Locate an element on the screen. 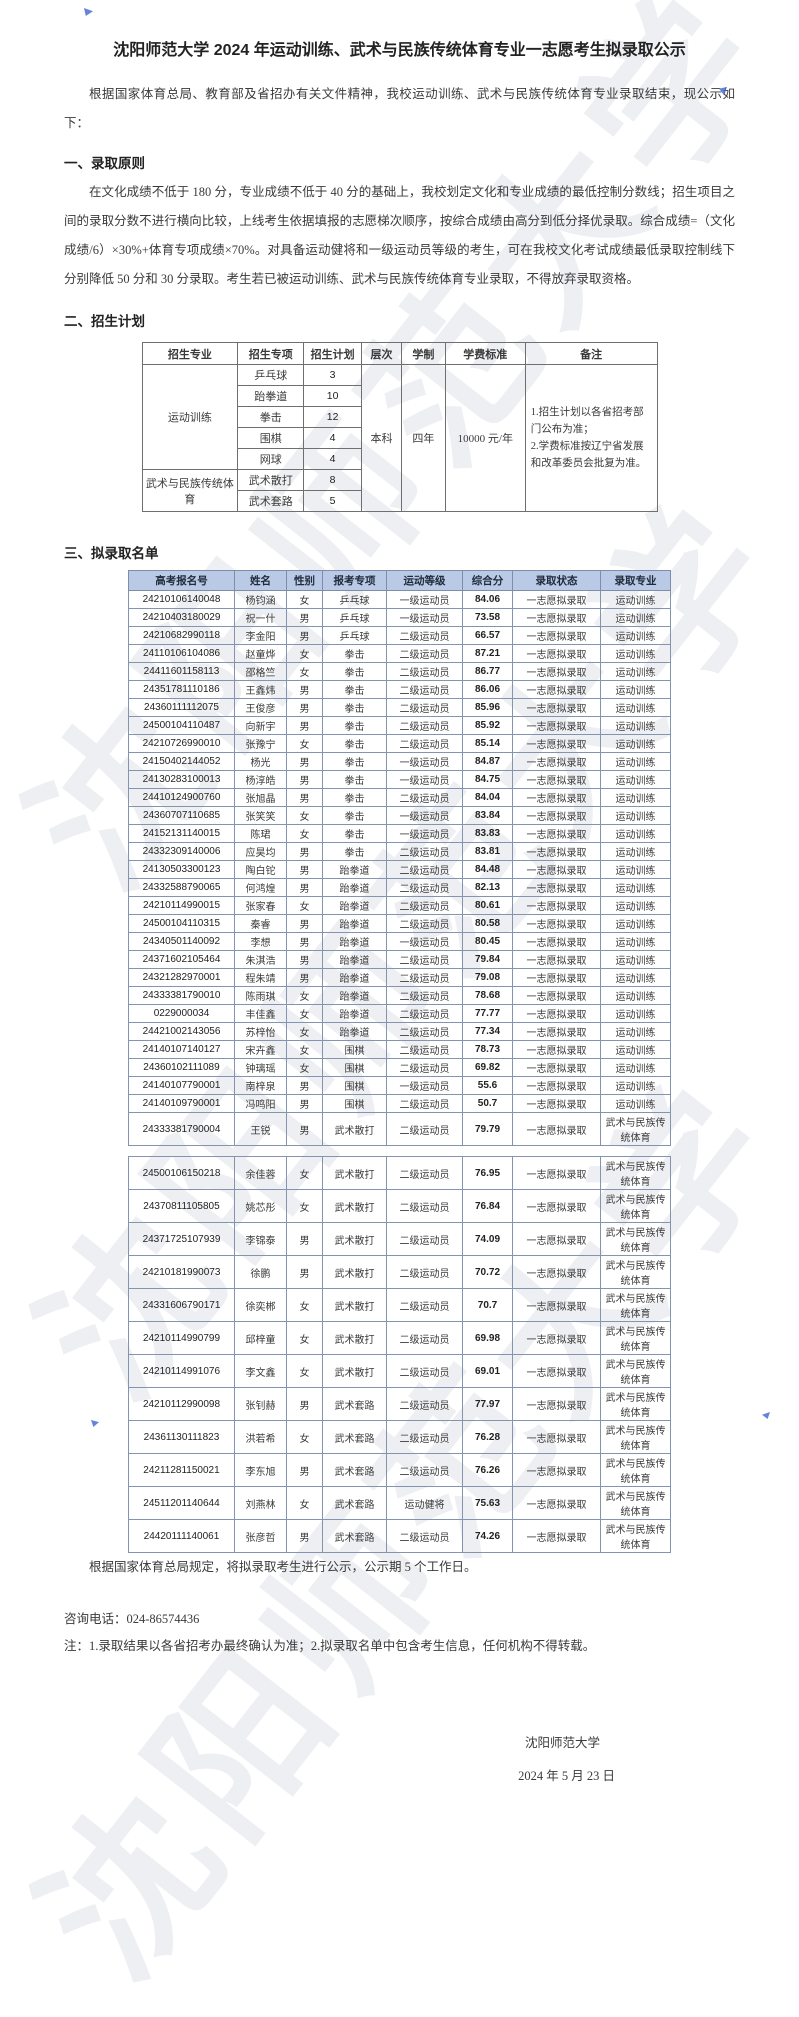  cell: 85.92 is located at coordinates (487, 725).